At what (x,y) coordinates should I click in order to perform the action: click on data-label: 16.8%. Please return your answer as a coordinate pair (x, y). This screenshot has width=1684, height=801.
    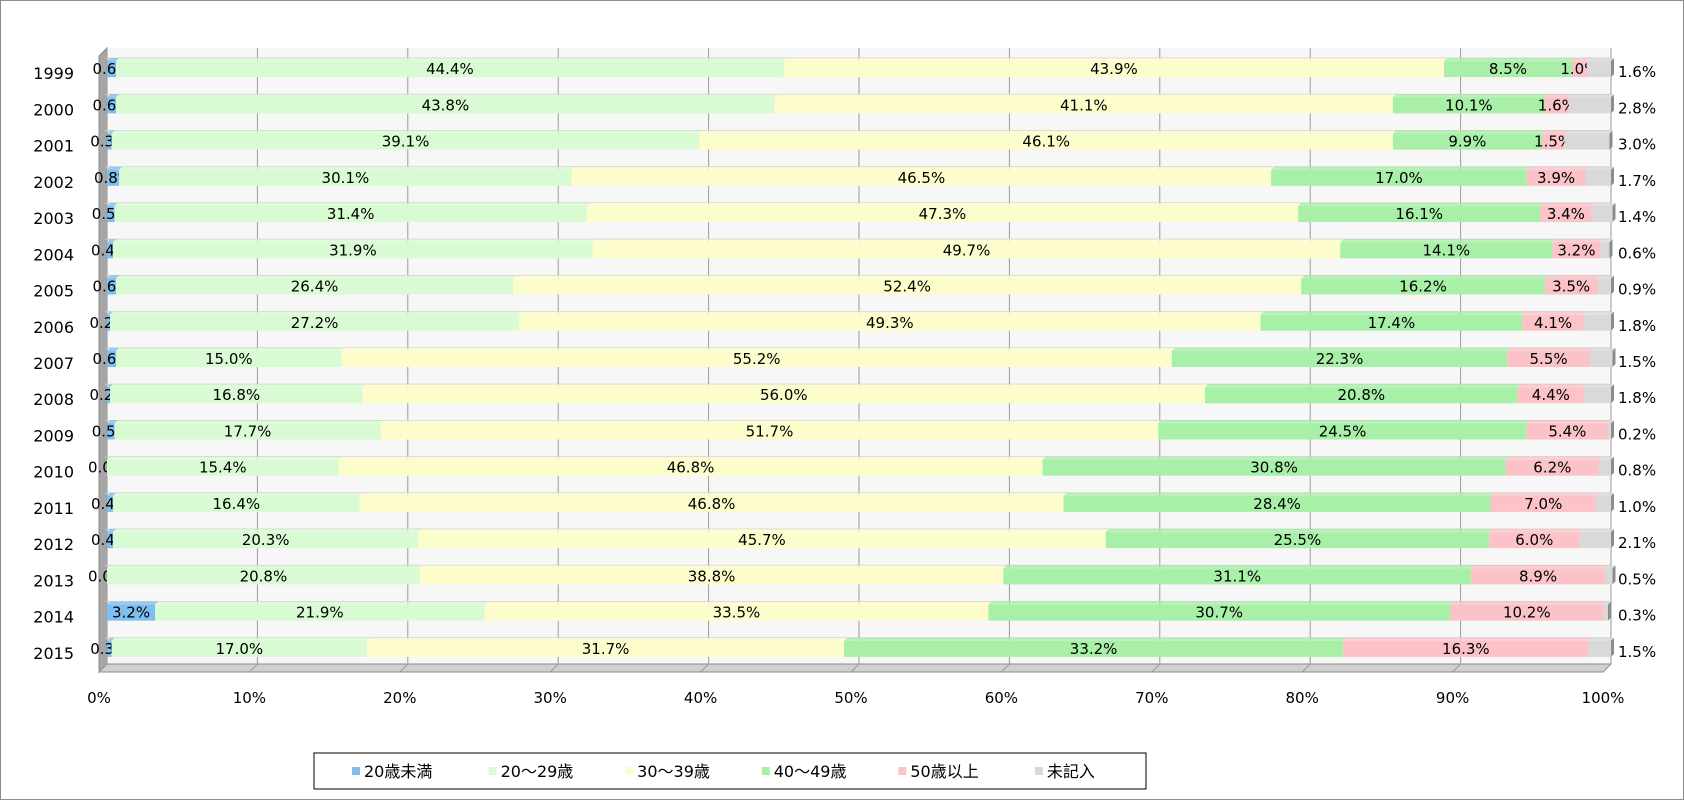
    Looking at the image, I should click on (237, 395).